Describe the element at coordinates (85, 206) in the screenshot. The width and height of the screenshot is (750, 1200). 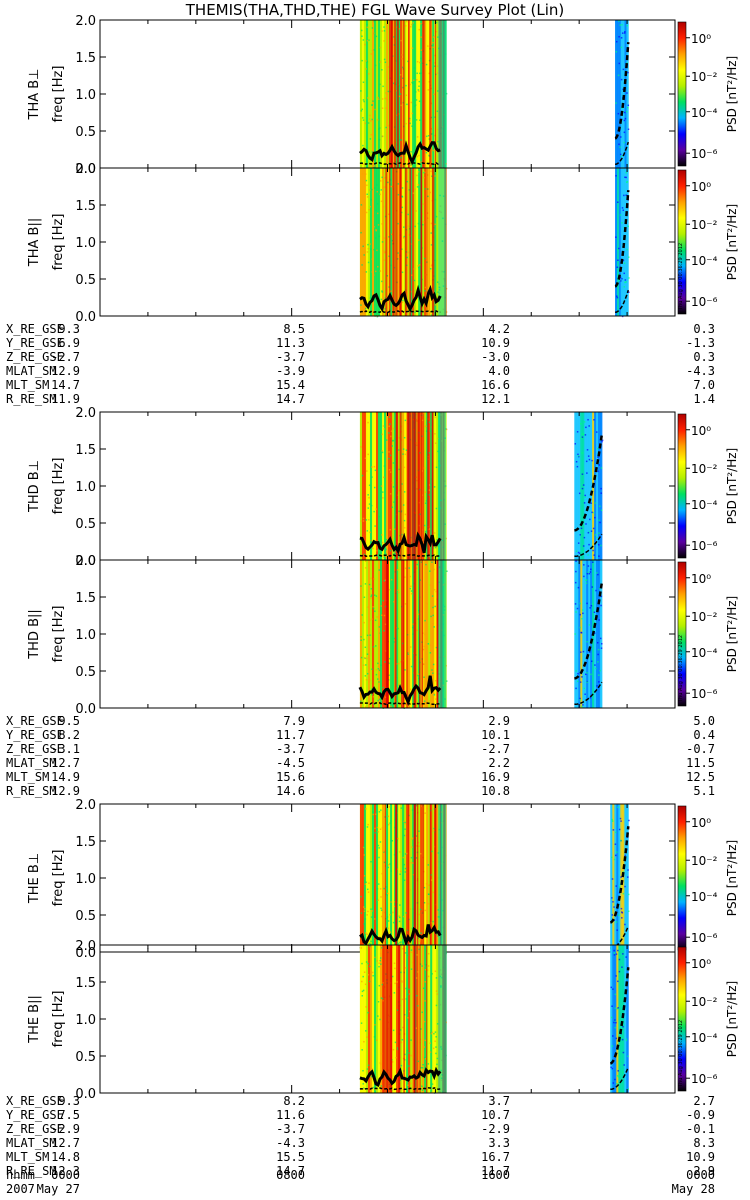
I see `y-tick-label: 1.5` at that location.